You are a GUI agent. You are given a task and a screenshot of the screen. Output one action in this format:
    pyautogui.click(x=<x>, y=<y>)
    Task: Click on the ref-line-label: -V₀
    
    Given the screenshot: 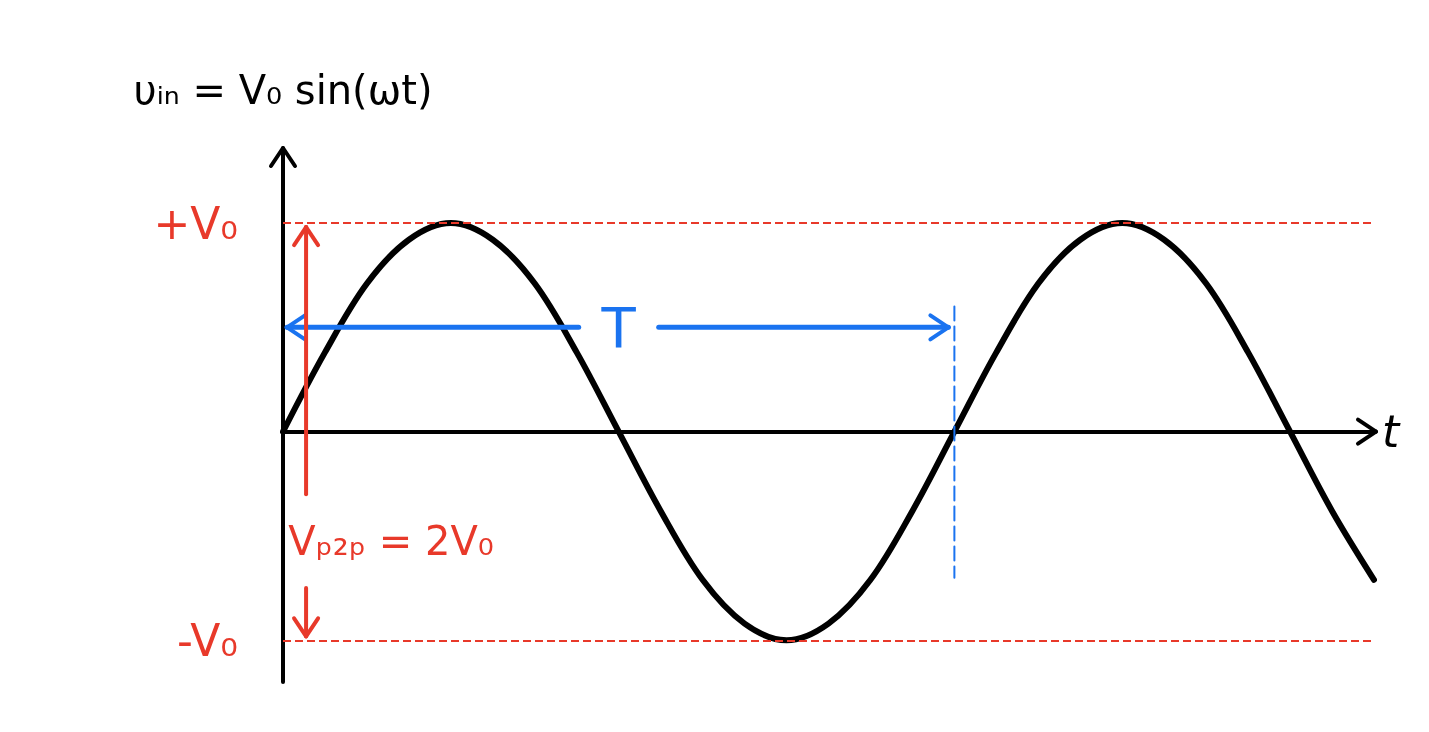 What is the action you would take?
    pyautogui.click(x=207, y=640)
    